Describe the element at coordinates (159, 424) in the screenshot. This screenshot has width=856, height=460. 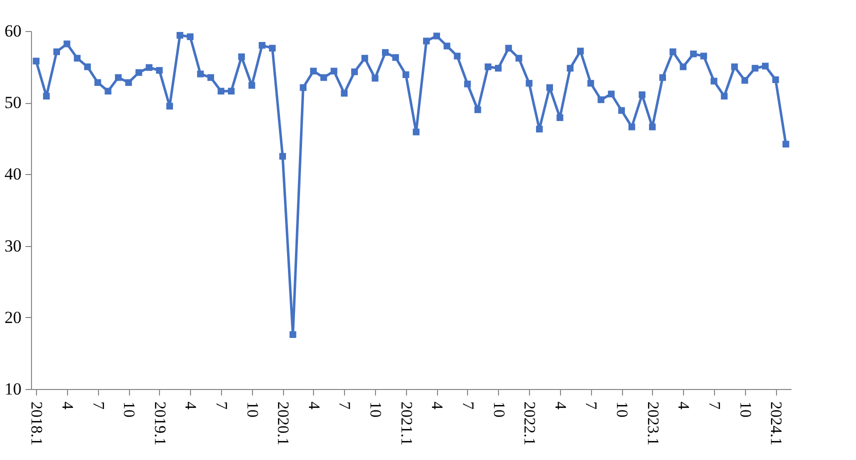
I see `x-tick-label: 2019.1` at that location.